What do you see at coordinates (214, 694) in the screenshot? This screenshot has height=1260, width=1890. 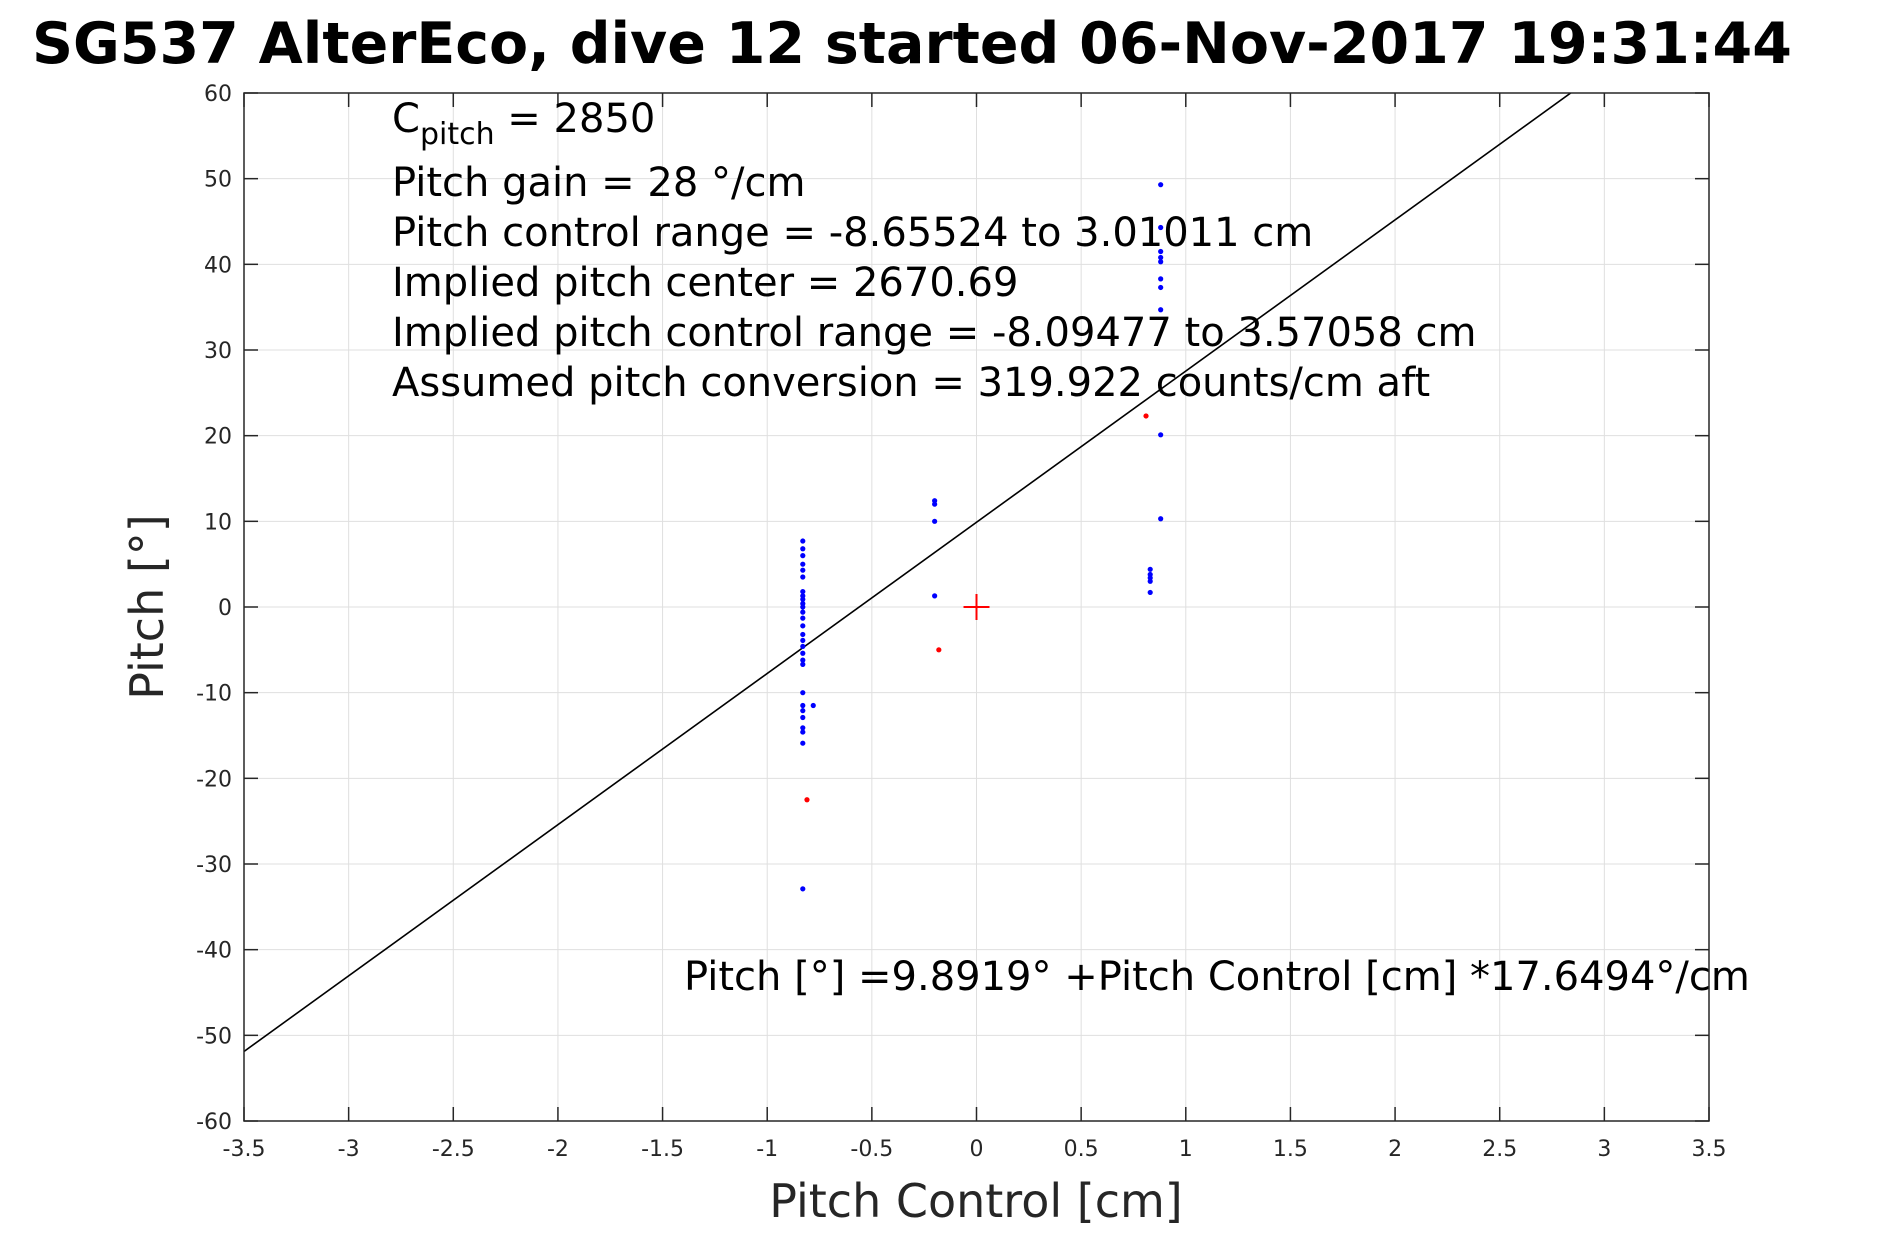 I see `y-tick-label: -10` at bounding box center [214, 694].